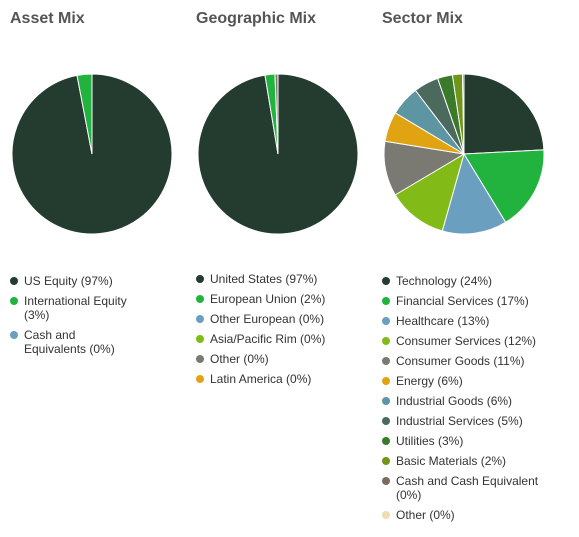 The width and height of the screenshot is (579, 537). What do you see at coordinates (75, 308) in the screenshot?
I see `legend-label: International Equity (3%)` at bounding box center [75, 308].